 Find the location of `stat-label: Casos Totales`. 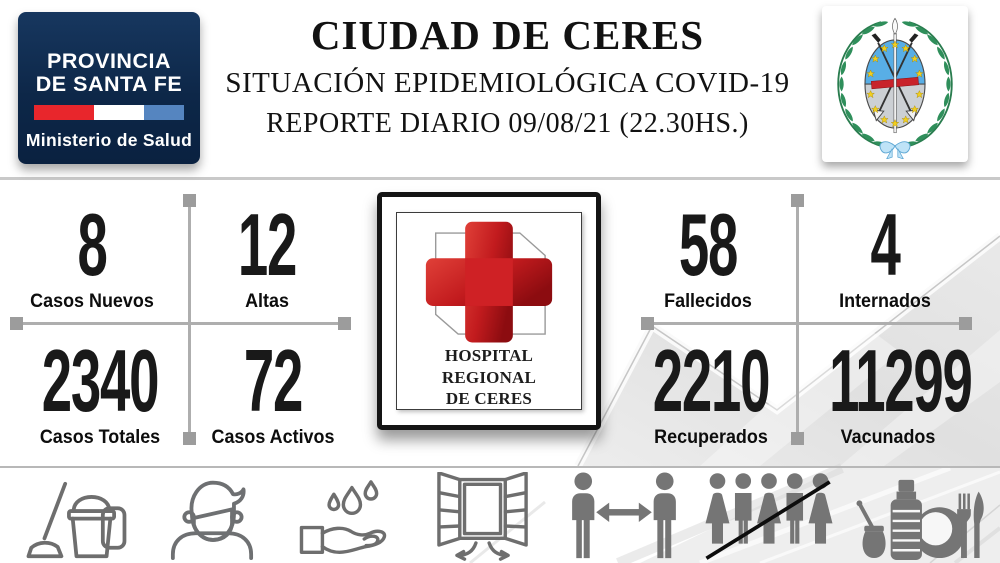

stat-label: Casos Totales is located at coordinates (100, 437).